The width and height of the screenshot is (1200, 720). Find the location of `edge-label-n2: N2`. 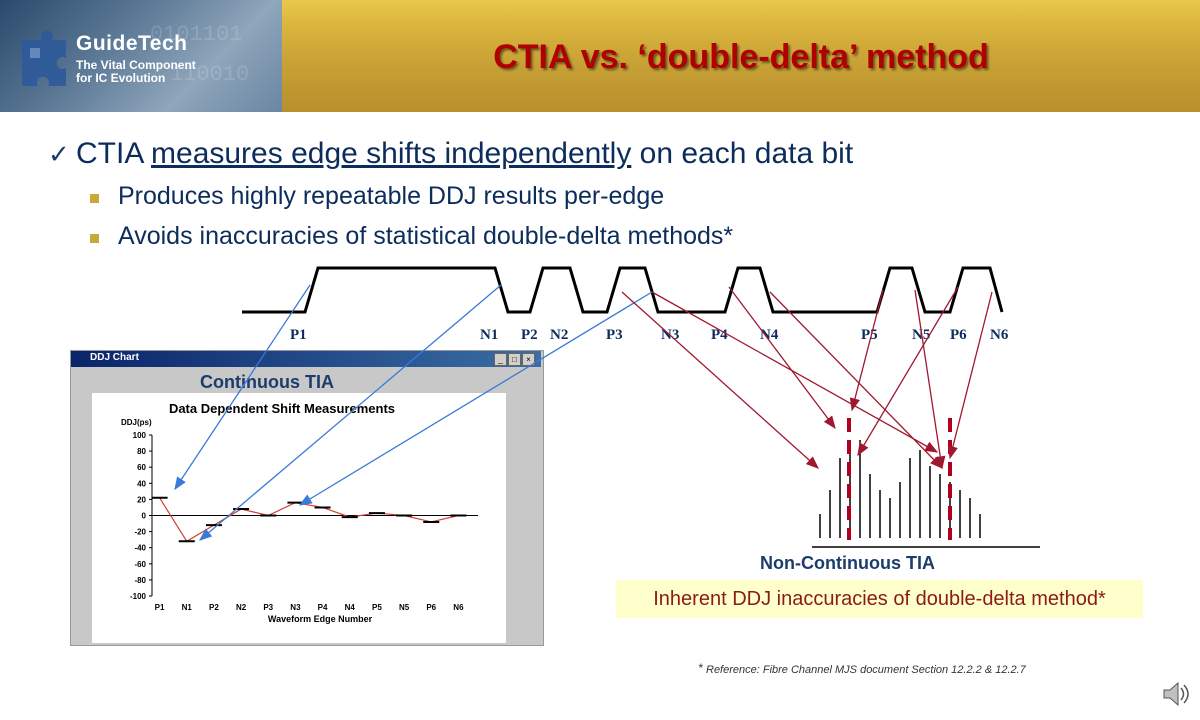

edge-label-n2: N2 is located at coordinates (559, 335).